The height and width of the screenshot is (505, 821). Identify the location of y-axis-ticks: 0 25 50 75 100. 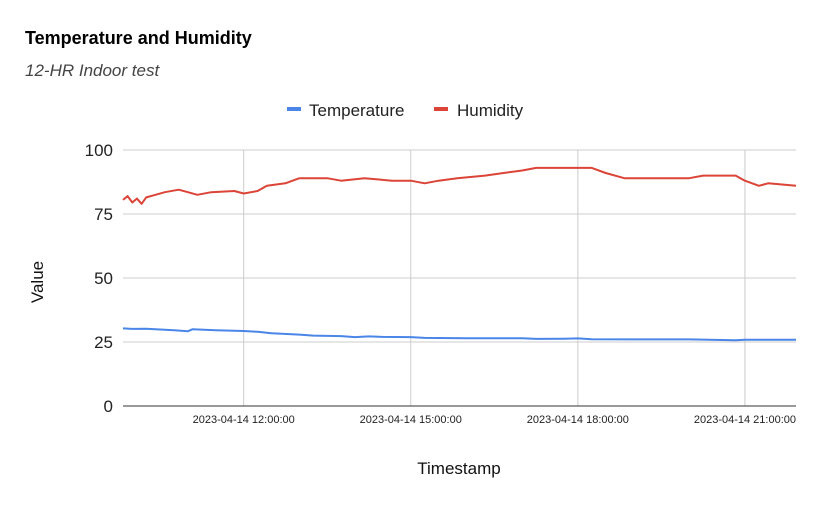
(99, 278).